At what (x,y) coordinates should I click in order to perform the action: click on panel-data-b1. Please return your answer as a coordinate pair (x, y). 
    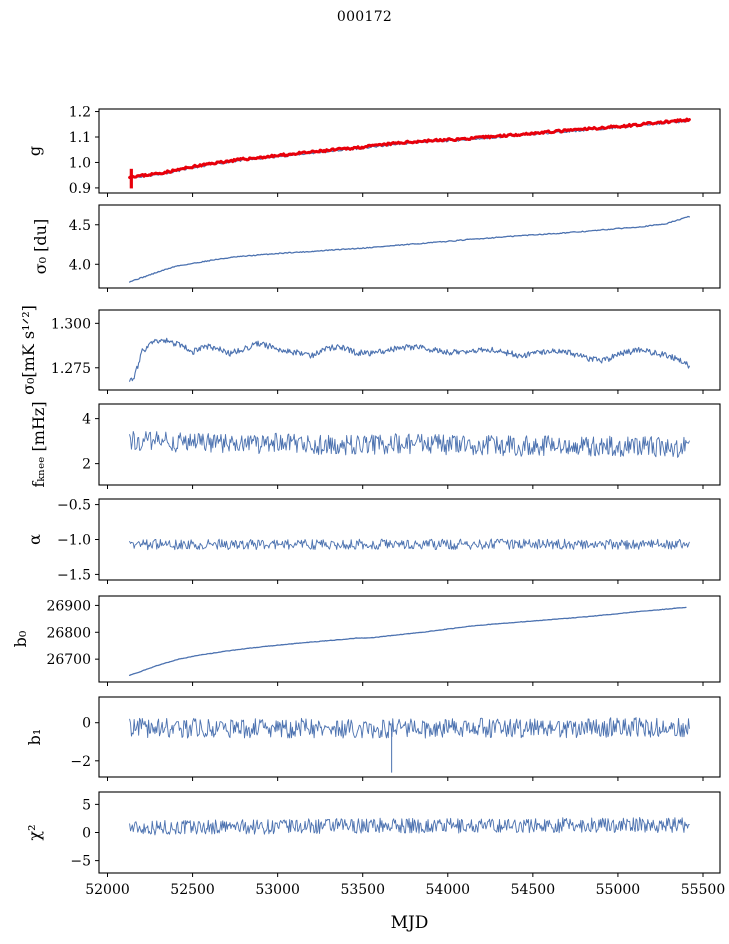
    Looking at the image, I should click on (409, 745).